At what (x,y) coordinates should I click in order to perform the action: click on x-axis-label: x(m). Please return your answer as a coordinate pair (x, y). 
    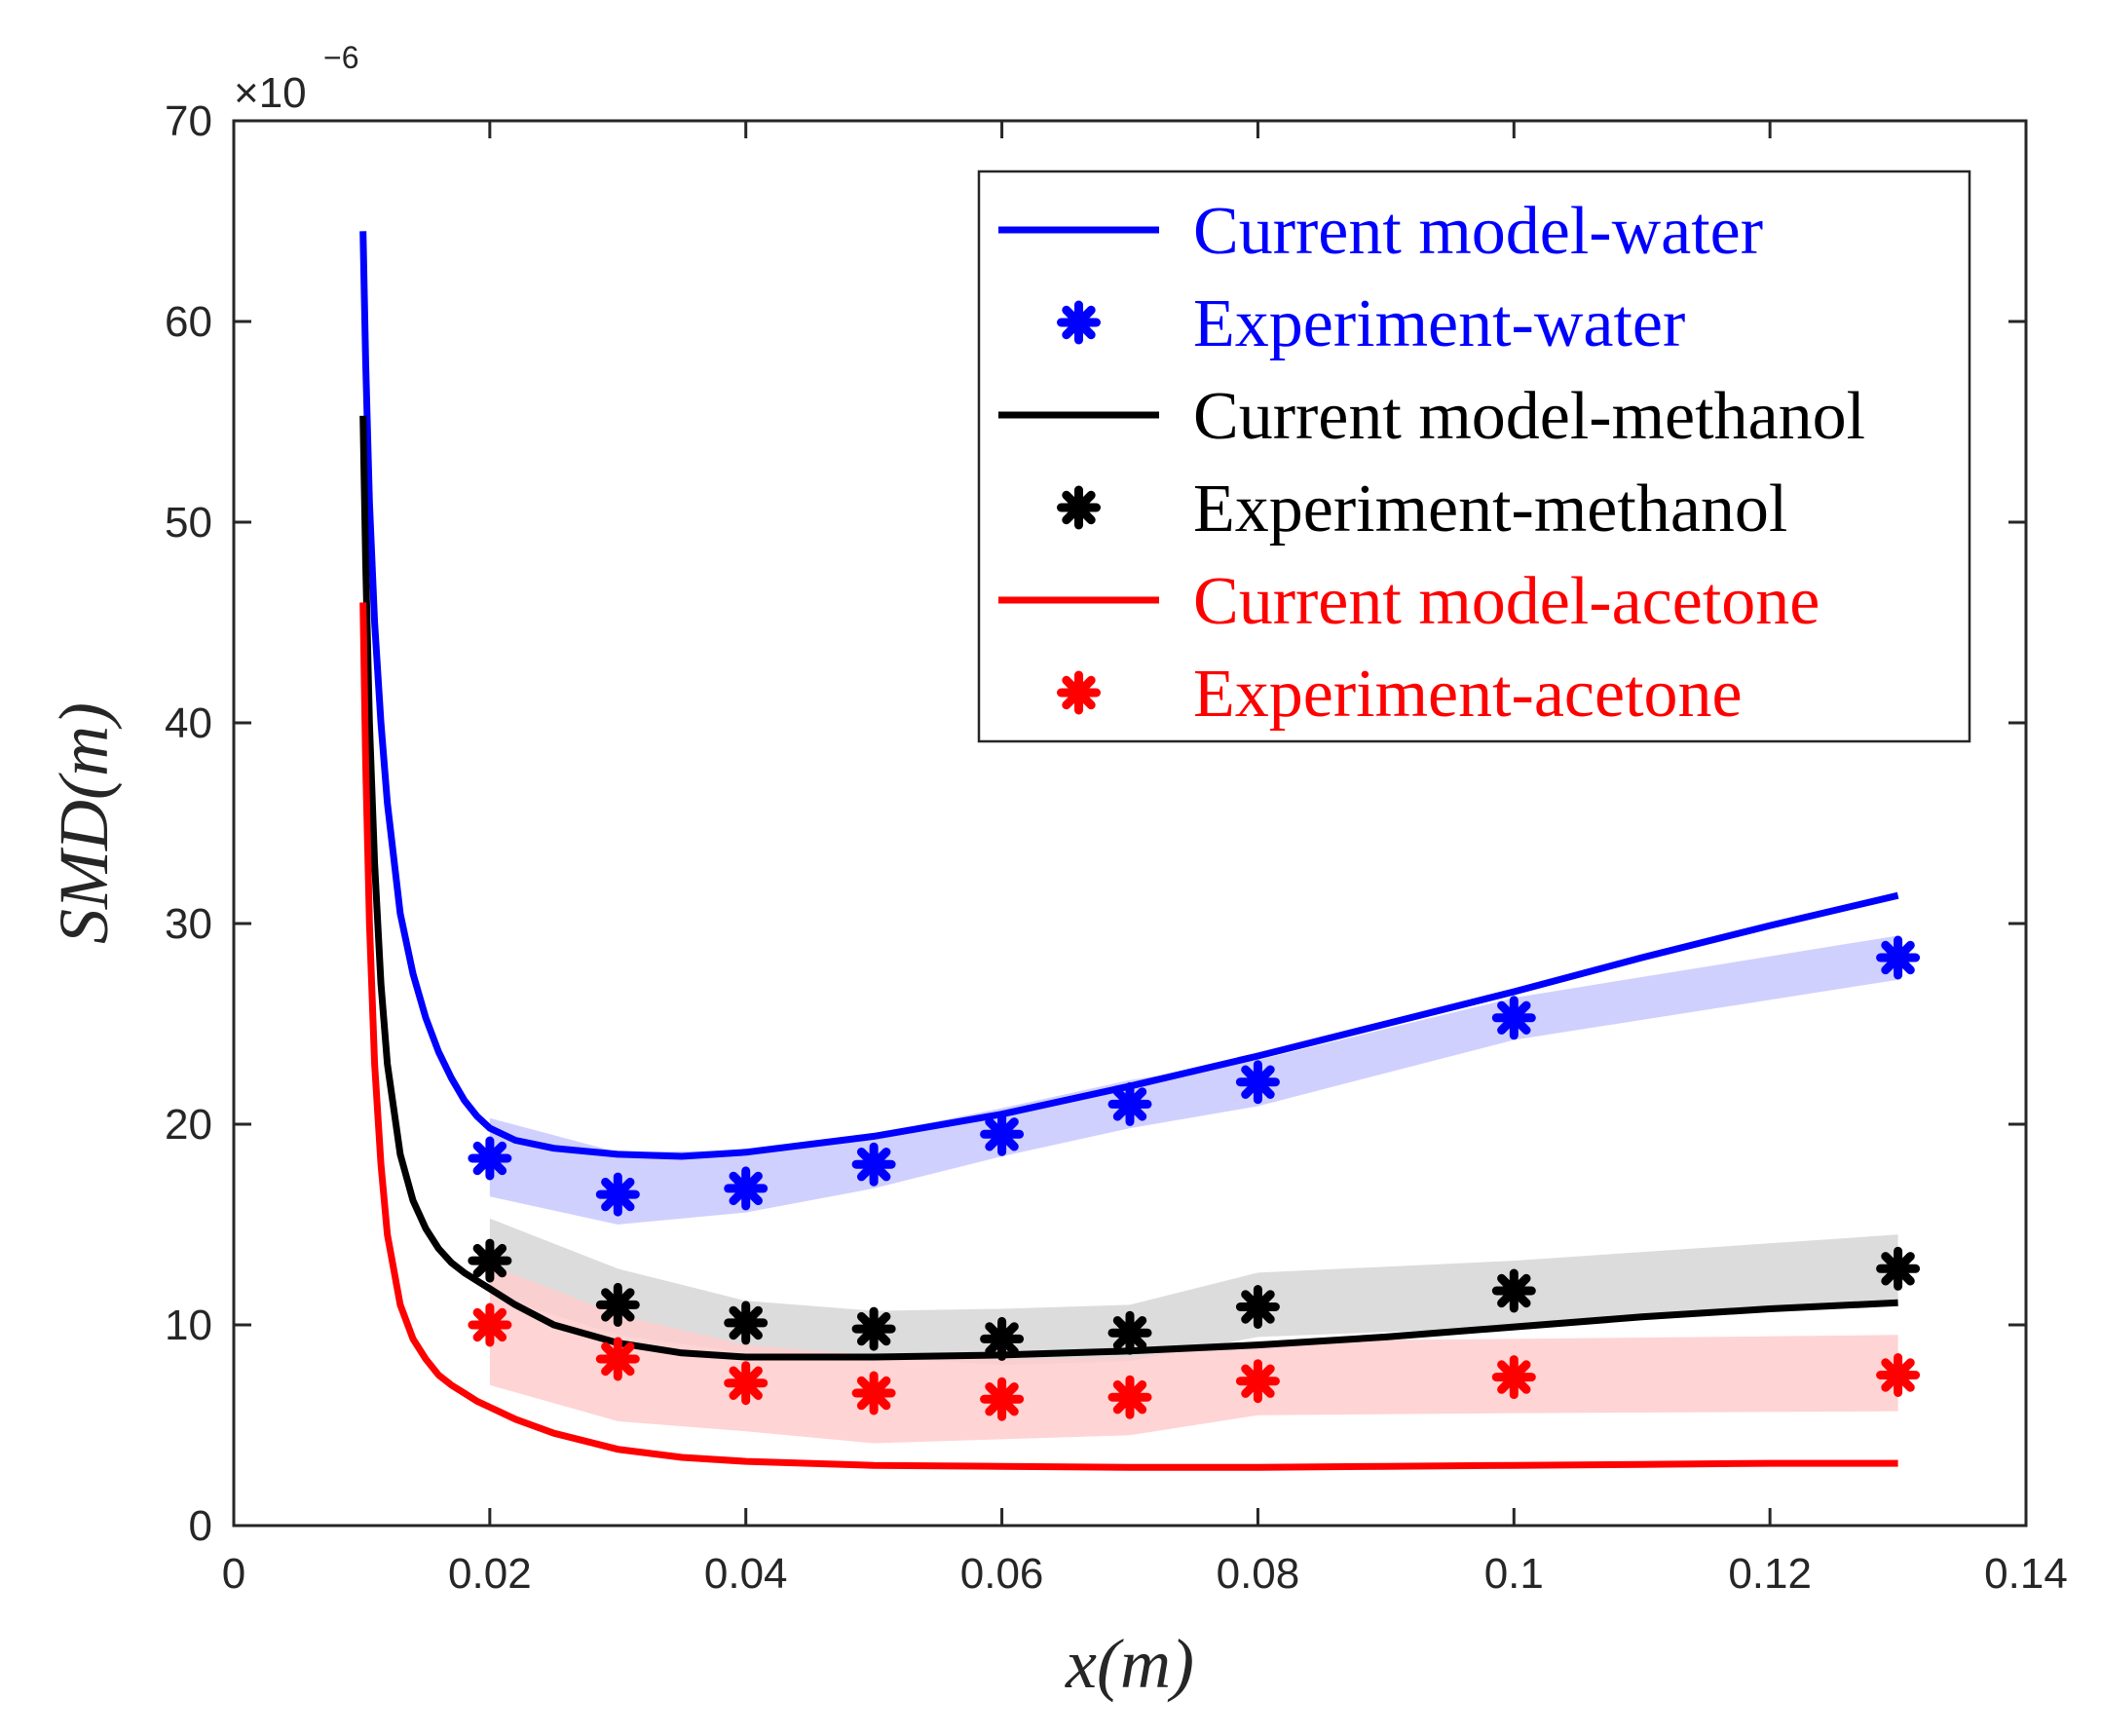
    Looking at the image, I should click on (1130, 1664).